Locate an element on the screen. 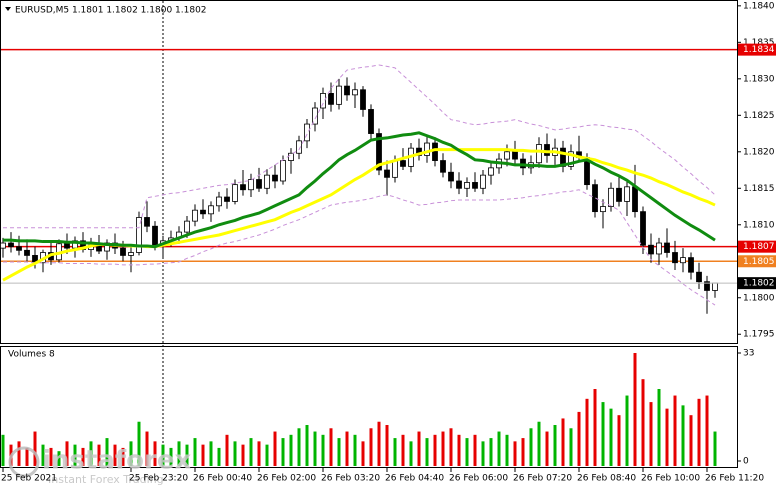 Image resolution: width=781 pixels, height=489 pixels. x-tick-label: 26 Feb 11:20 is located at coordinates (734, 479).